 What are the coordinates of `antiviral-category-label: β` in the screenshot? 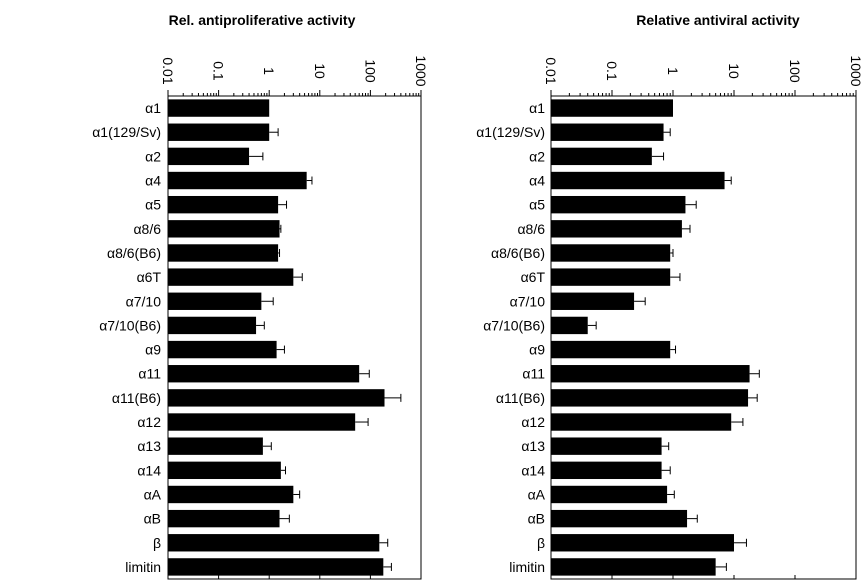 It's located at (541, 543).